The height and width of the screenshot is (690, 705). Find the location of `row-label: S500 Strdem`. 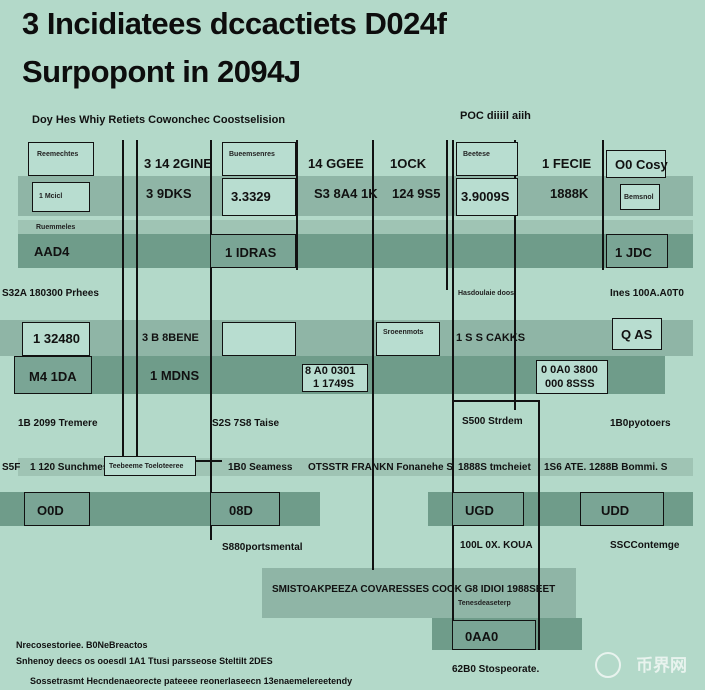

row-label: S500 Strdem is located at coordinates (492, 421).